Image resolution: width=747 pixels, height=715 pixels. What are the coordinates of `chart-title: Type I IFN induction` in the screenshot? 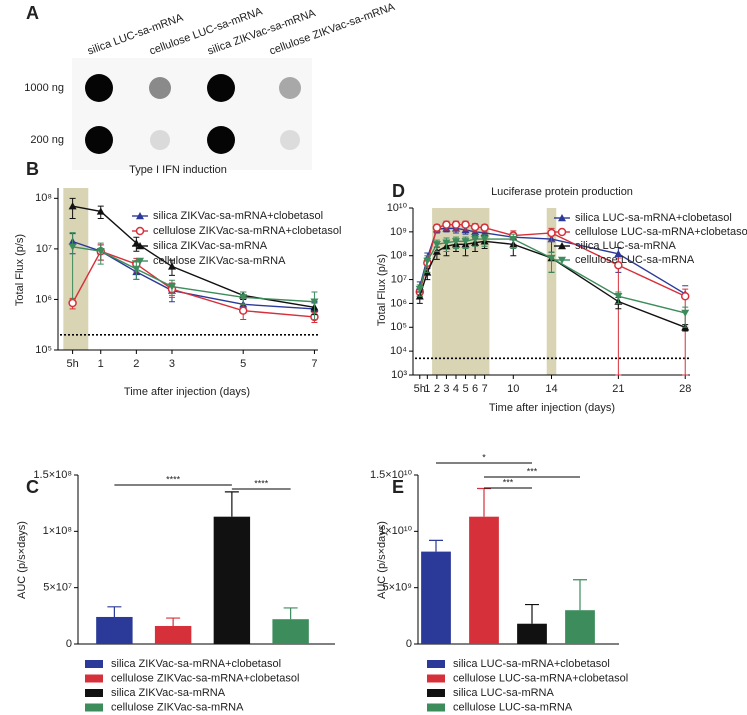 It's located at (178, 170).